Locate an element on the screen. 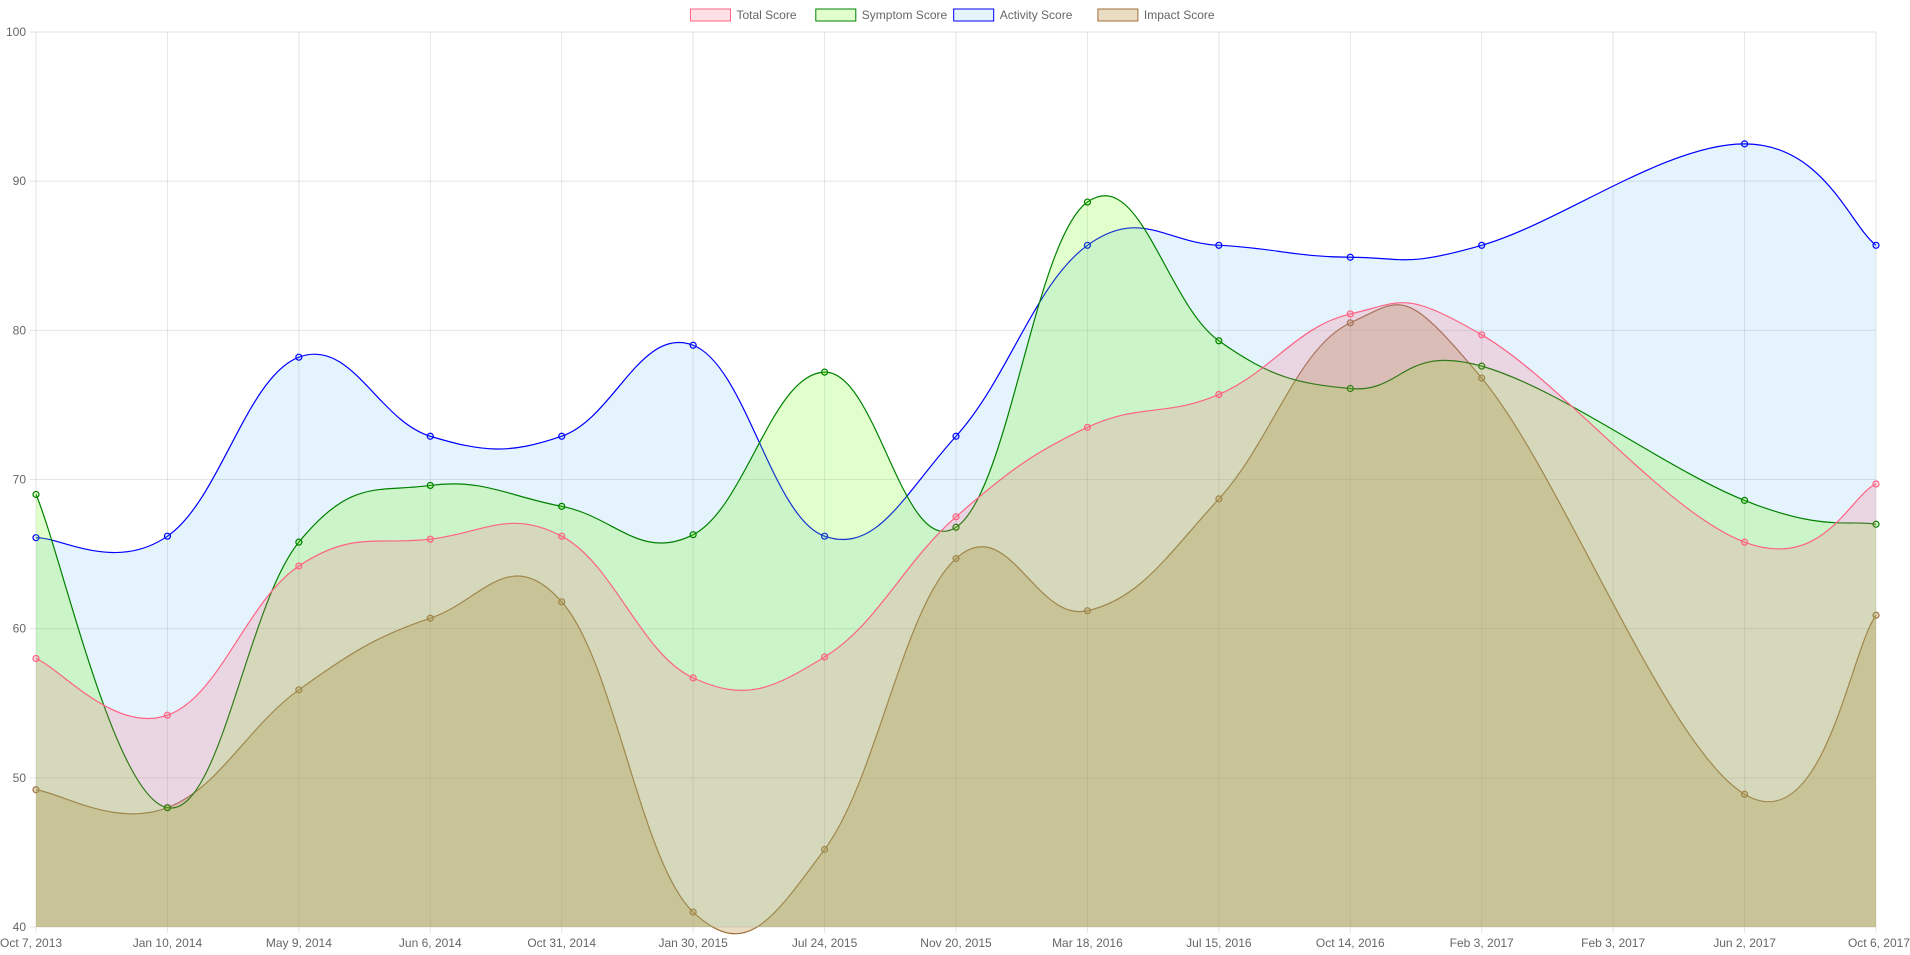 The height and width of the screenshot is (955, 1910). legend-label: Activity Score is located at coordinates (1036, 15).